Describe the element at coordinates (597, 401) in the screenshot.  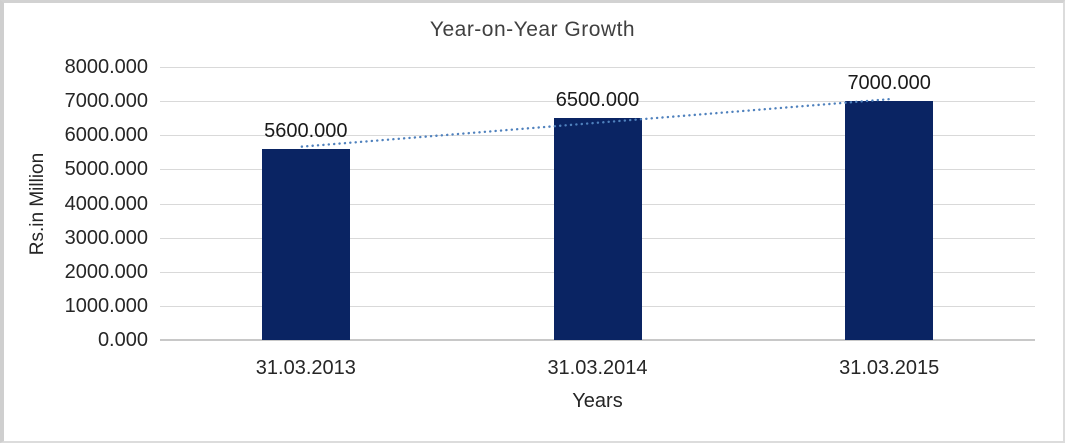
I see `x-axis-title: Years` at that location.